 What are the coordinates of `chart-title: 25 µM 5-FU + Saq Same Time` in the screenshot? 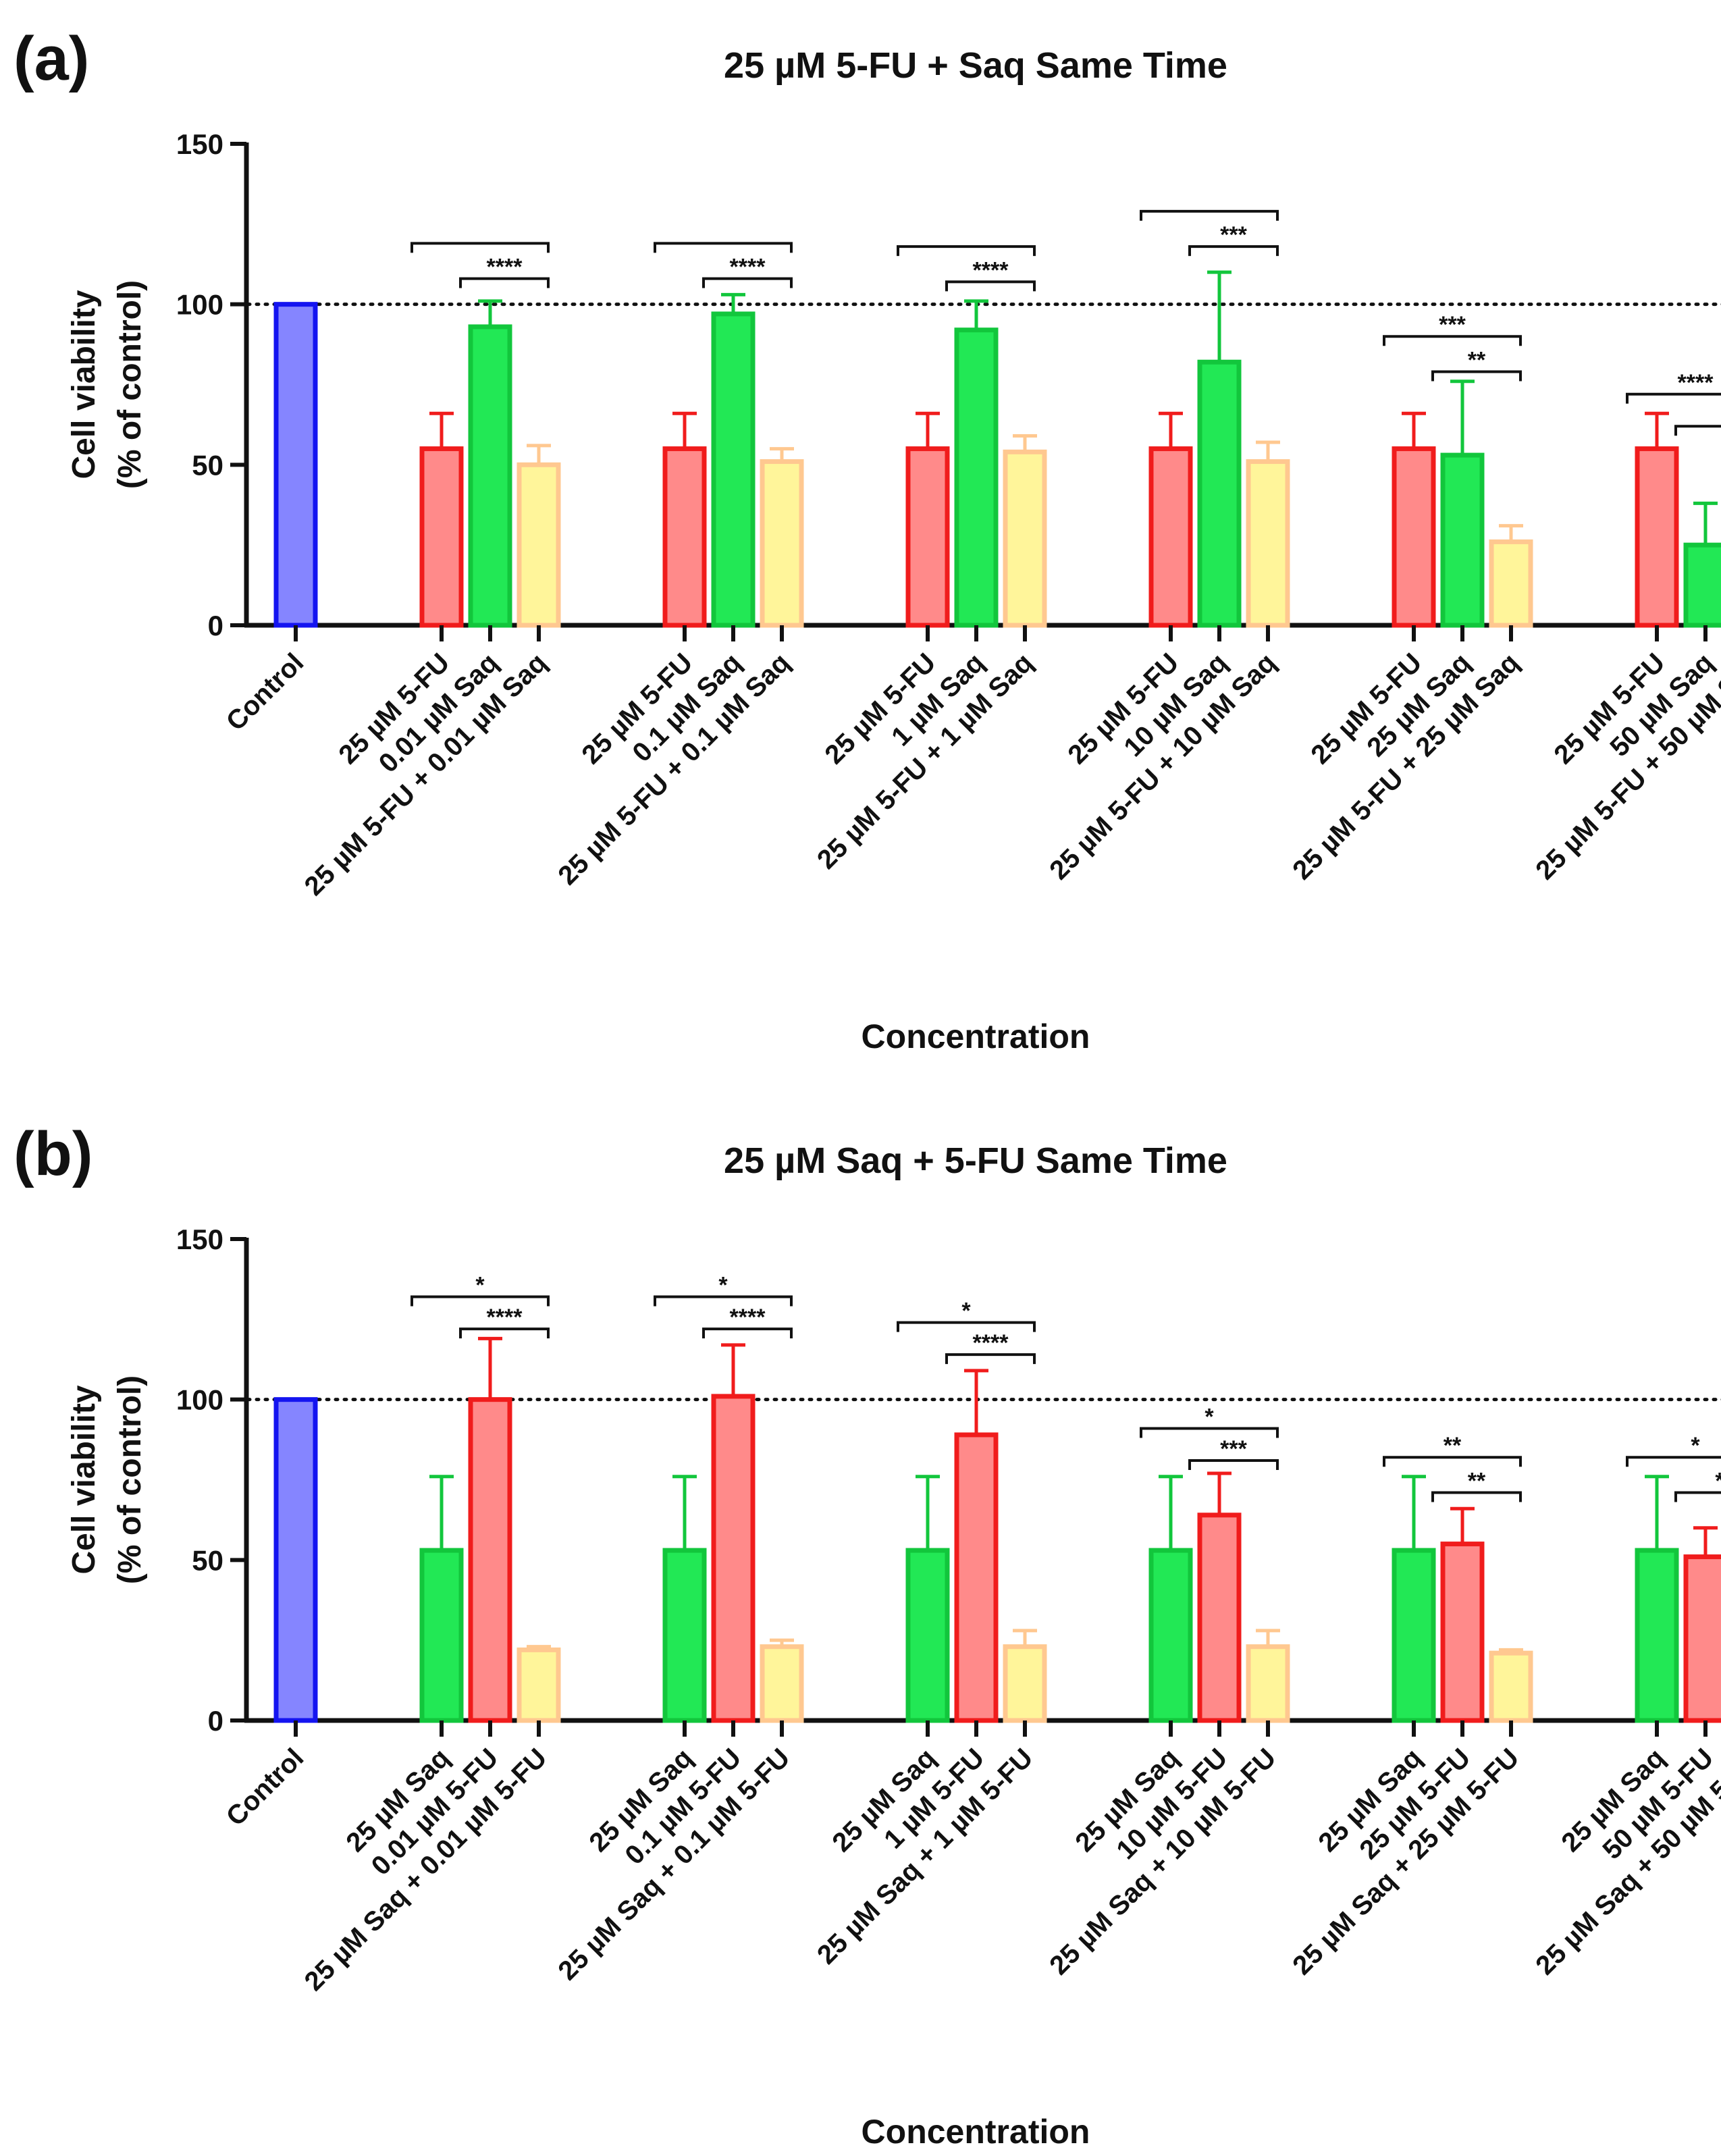 It's located at (975, 65).